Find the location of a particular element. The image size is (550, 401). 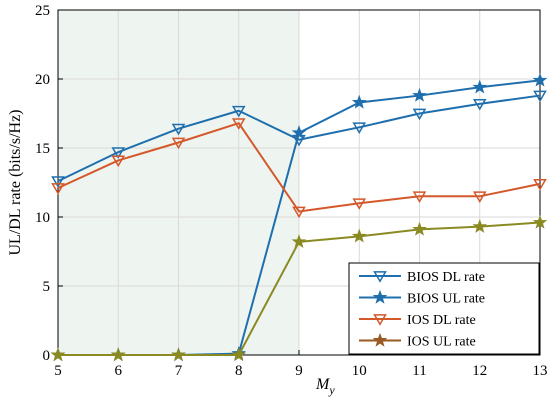

legend-entry: IOS DL rate is located at coordinates (417, 320).